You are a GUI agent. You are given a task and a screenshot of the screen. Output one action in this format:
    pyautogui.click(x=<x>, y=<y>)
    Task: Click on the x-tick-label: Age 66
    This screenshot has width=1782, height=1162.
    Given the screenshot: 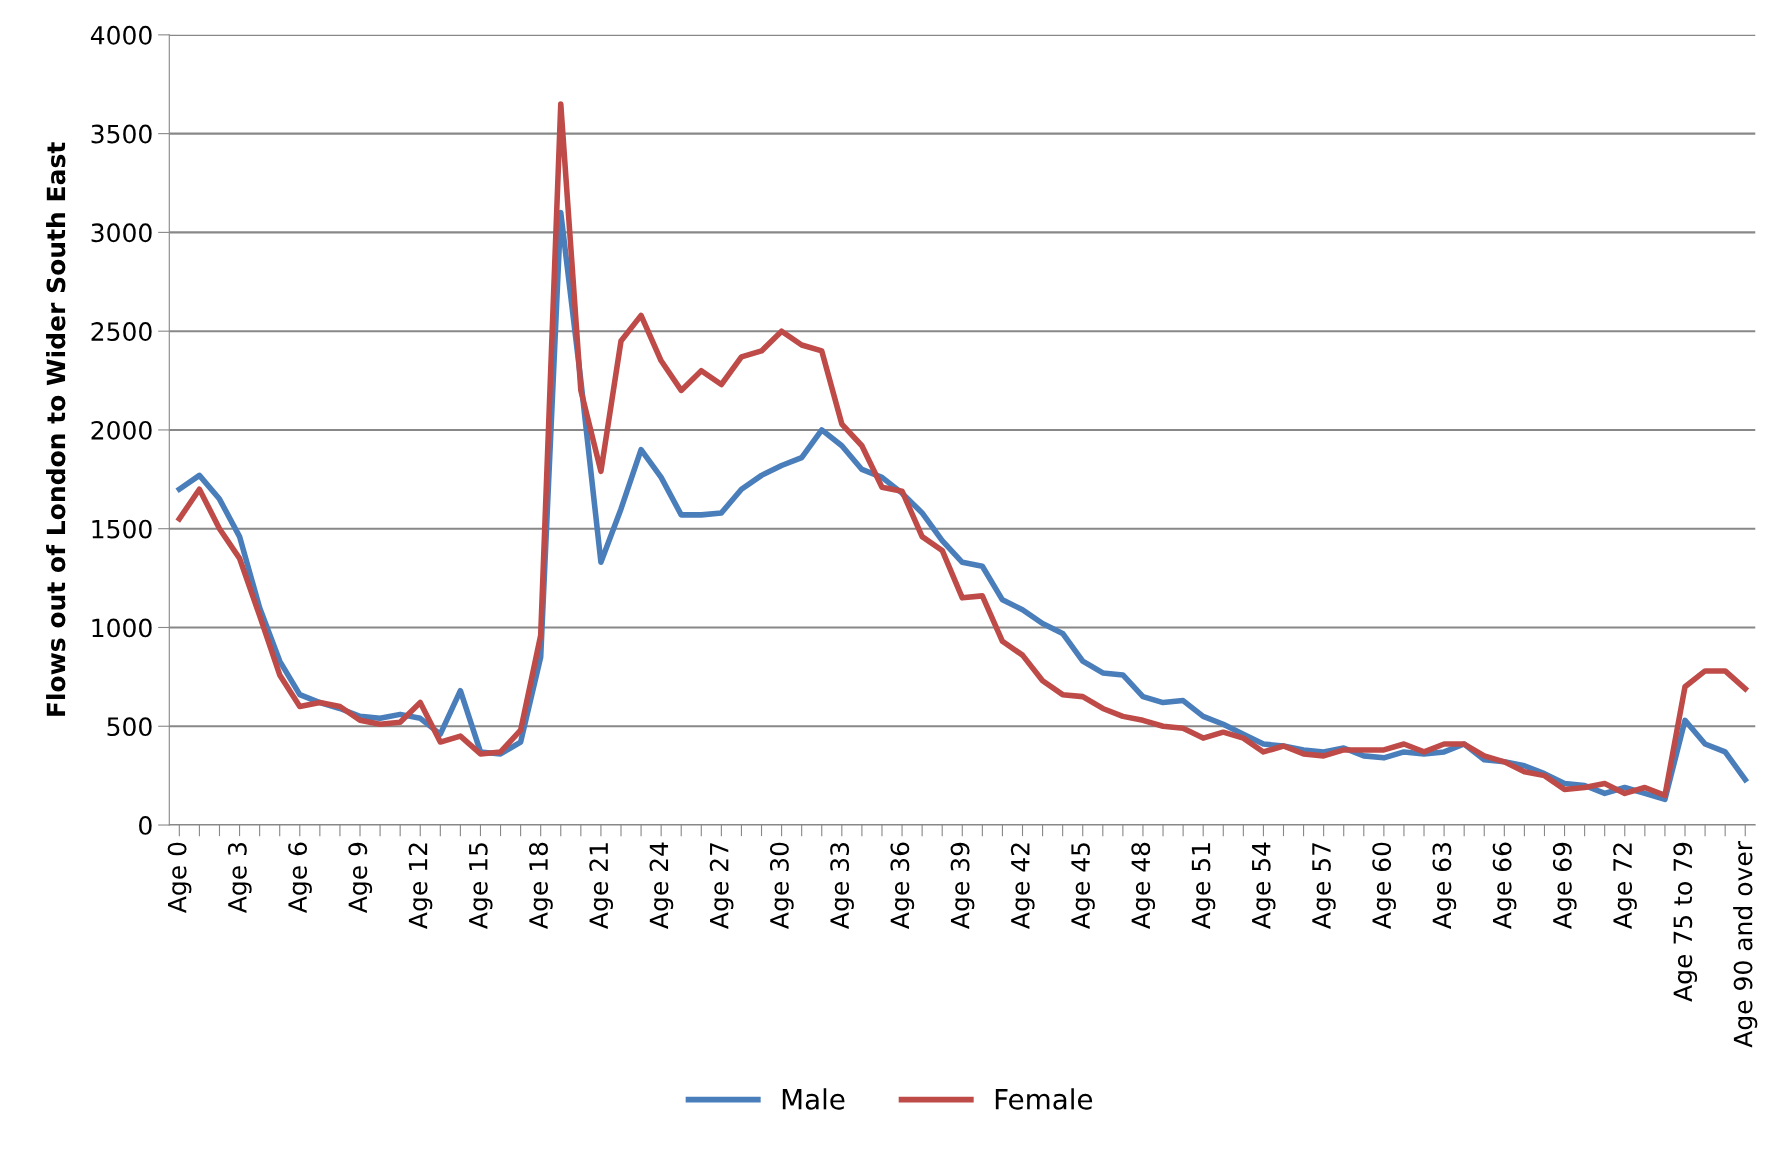 What is the action you would take?
    pyautogui.click(x=1504, y=885)
    